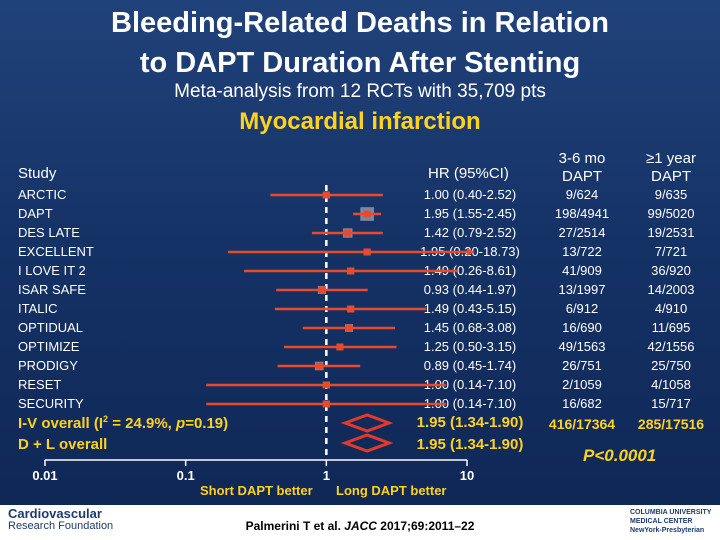  What do you see at coordinates (55, 513) in the screenshot?
I see `crf-logo-line-1: Cardiovascular` at bounding box center [55, 513].